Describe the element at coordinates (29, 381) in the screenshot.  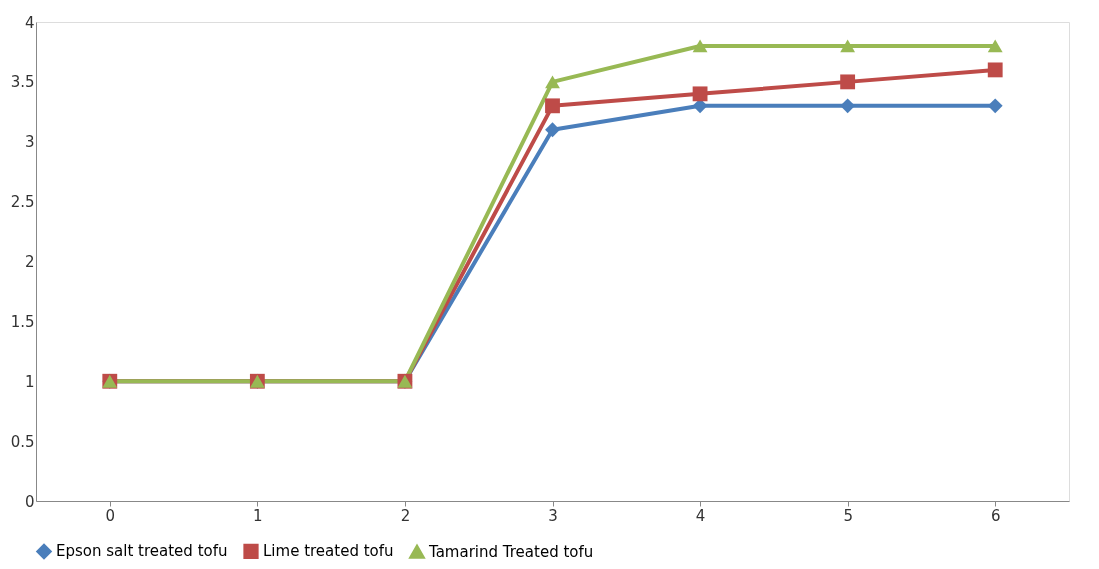
I see `y-tick-label: 1` at that location.